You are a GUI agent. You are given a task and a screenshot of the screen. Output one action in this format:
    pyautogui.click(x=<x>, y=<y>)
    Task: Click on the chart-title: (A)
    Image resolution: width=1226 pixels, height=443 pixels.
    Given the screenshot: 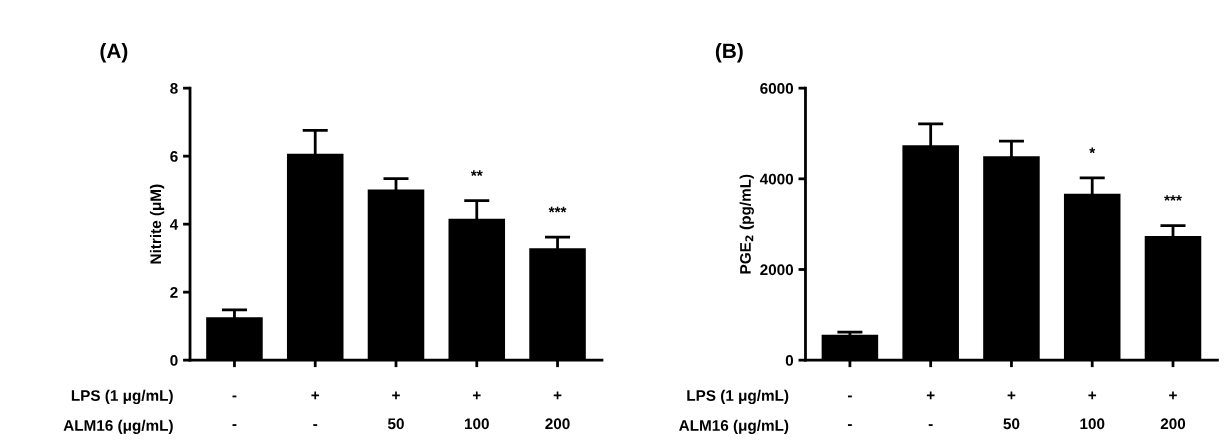 What is the action you would take?
    pyautogui.click(x=114, y=52)
    